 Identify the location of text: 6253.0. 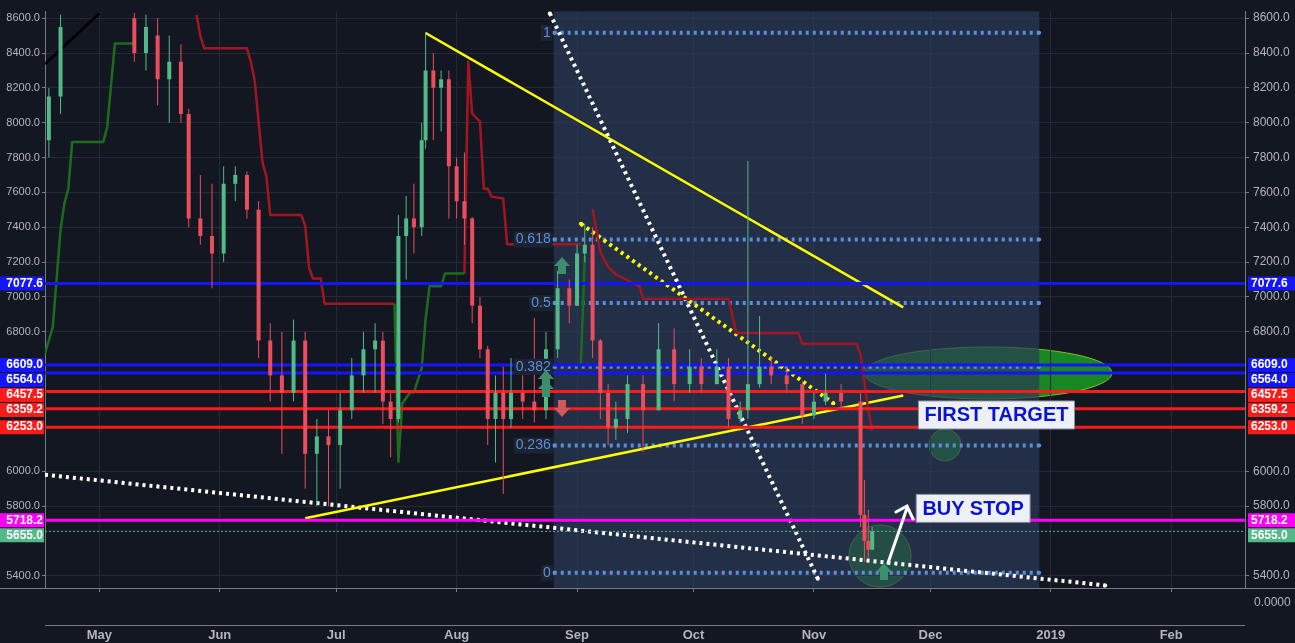
(1269, 426).